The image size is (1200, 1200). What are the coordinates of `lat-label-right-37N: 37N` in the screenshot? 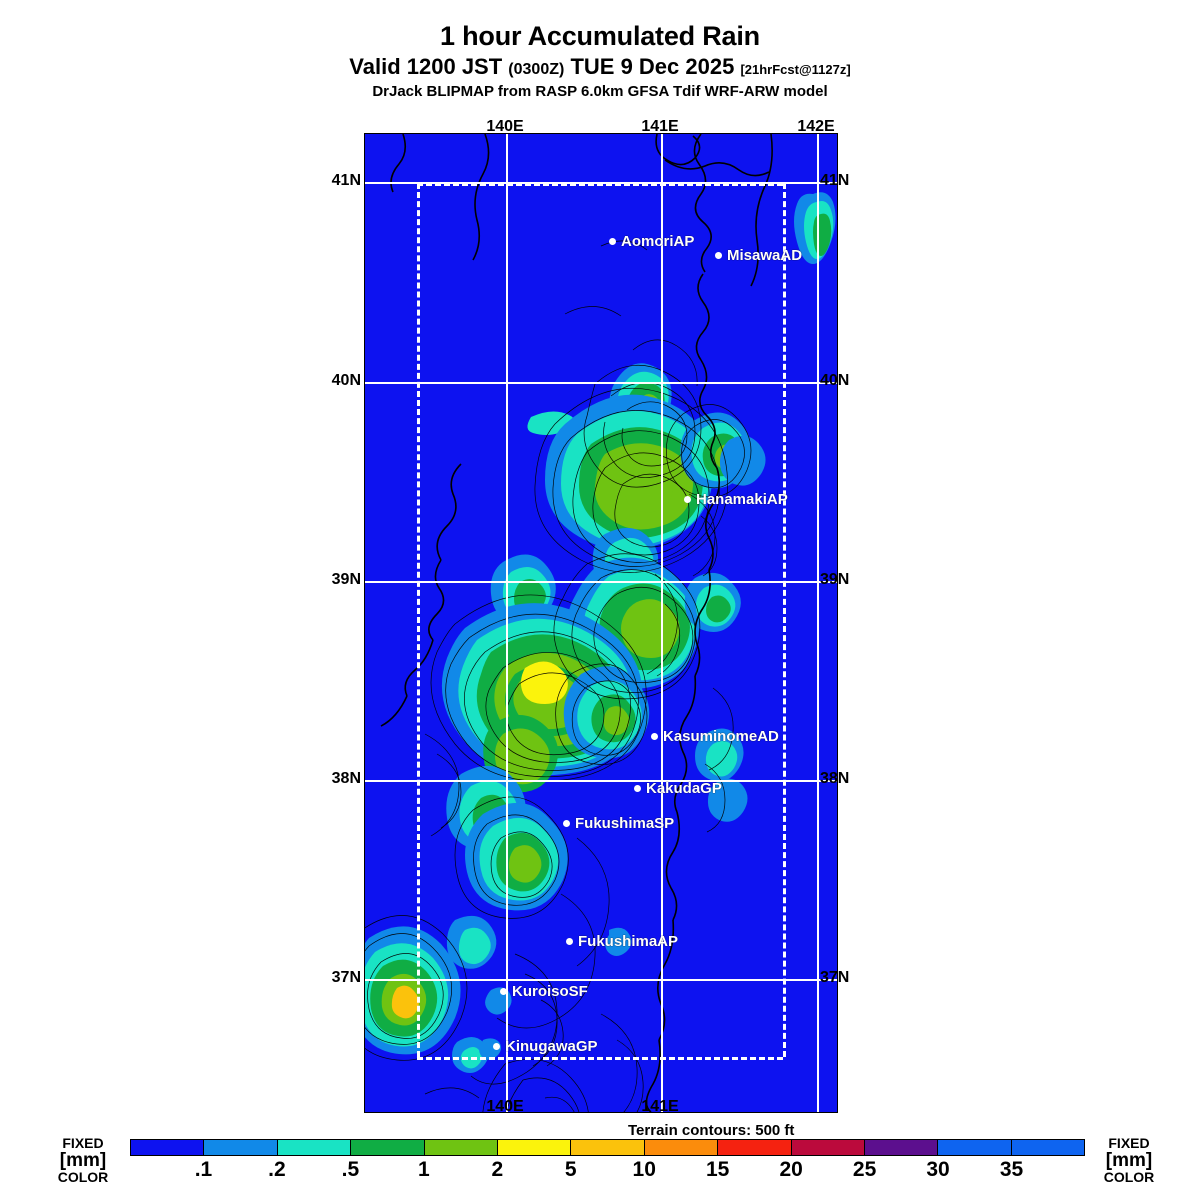 It's located at (835, 977).